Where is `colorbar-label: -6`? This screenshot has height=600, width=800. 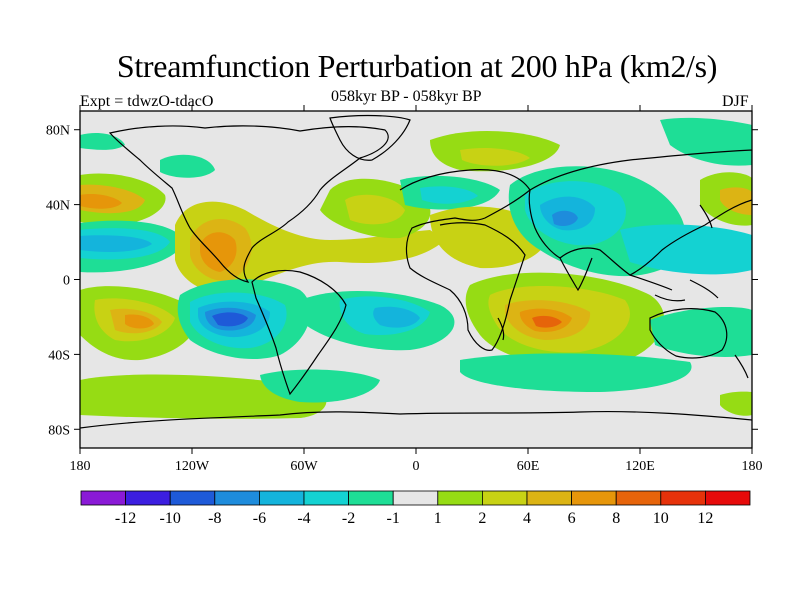 colorbar-label: -6 is located at coordinates (259, 518).